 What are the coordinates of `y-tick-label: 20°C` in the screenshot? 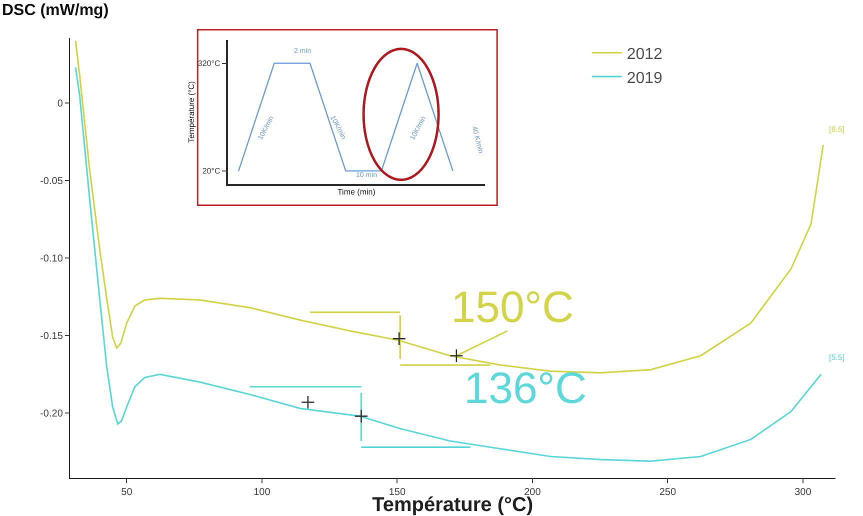 It's located at (211, 171).